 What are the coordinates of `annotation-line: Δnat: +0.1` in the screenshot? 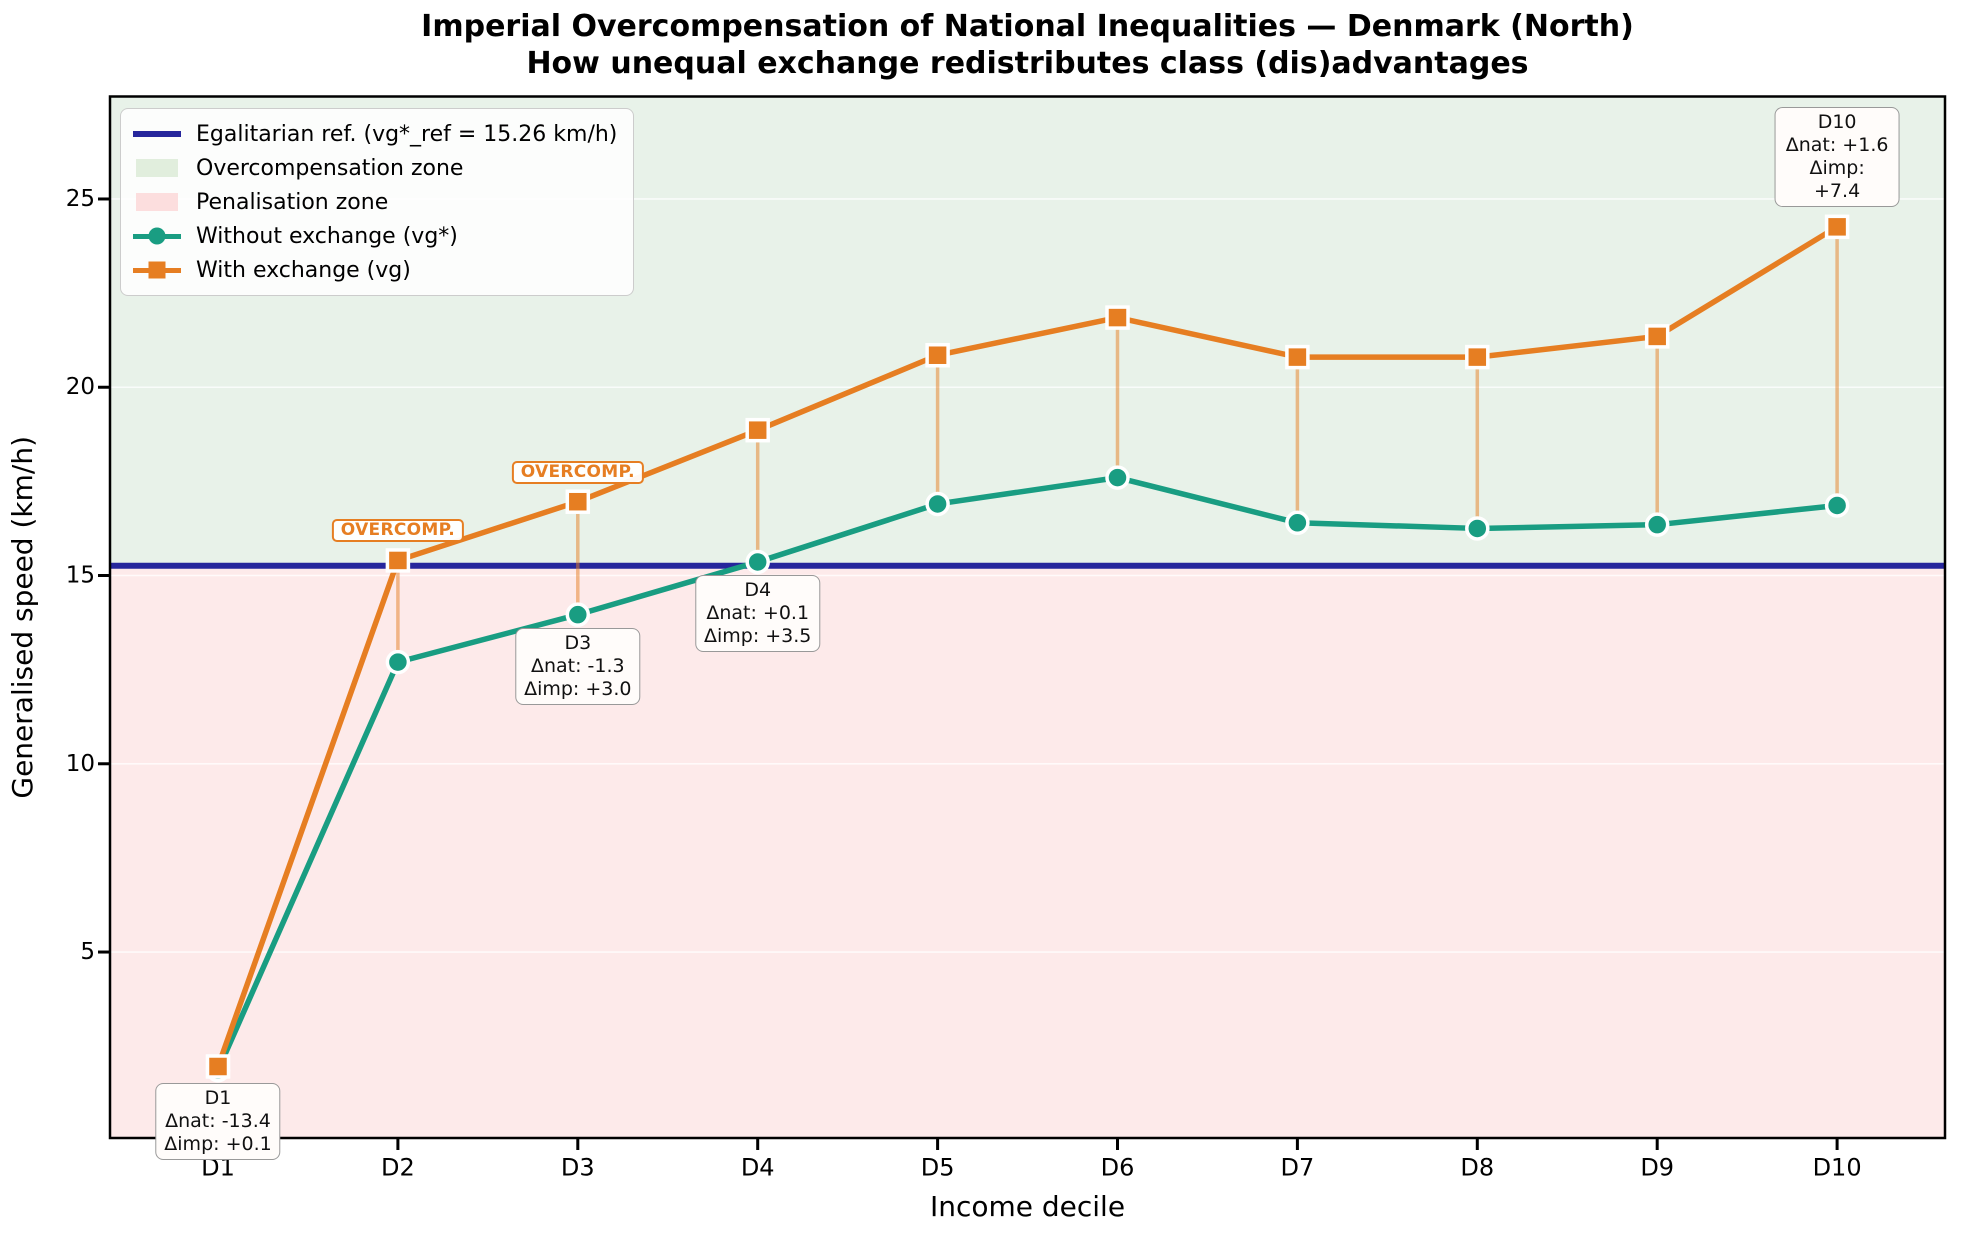 It's located at (758, 612).